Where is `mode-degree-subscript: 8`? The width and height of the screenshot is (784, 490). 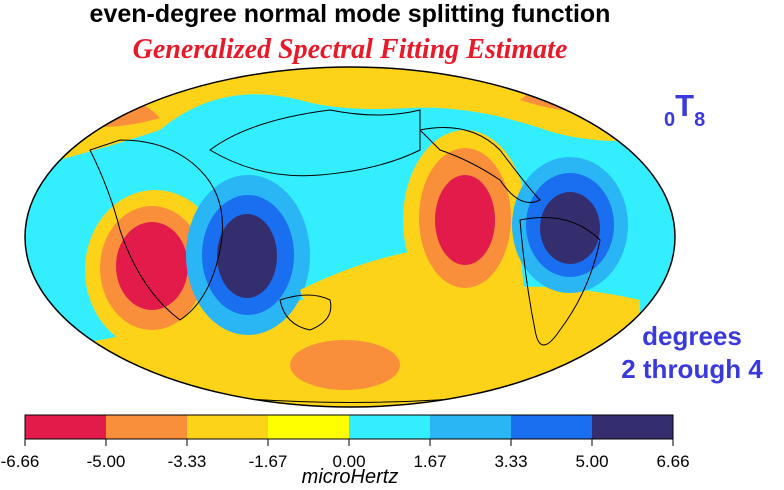 mode-degree-subscript: 8 is located at coordinates (700, 120).